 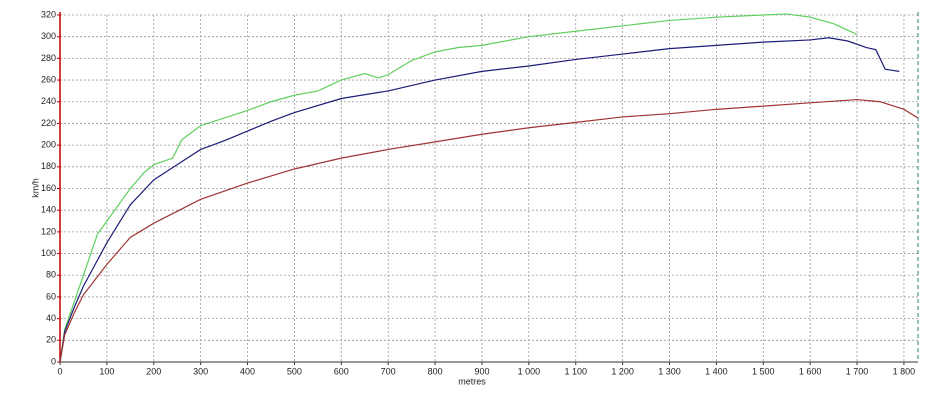 What do you see at coordinates (51, 340) in the screenshot?
I see `y-tick-label: 20` at bounding box center [51, 340].